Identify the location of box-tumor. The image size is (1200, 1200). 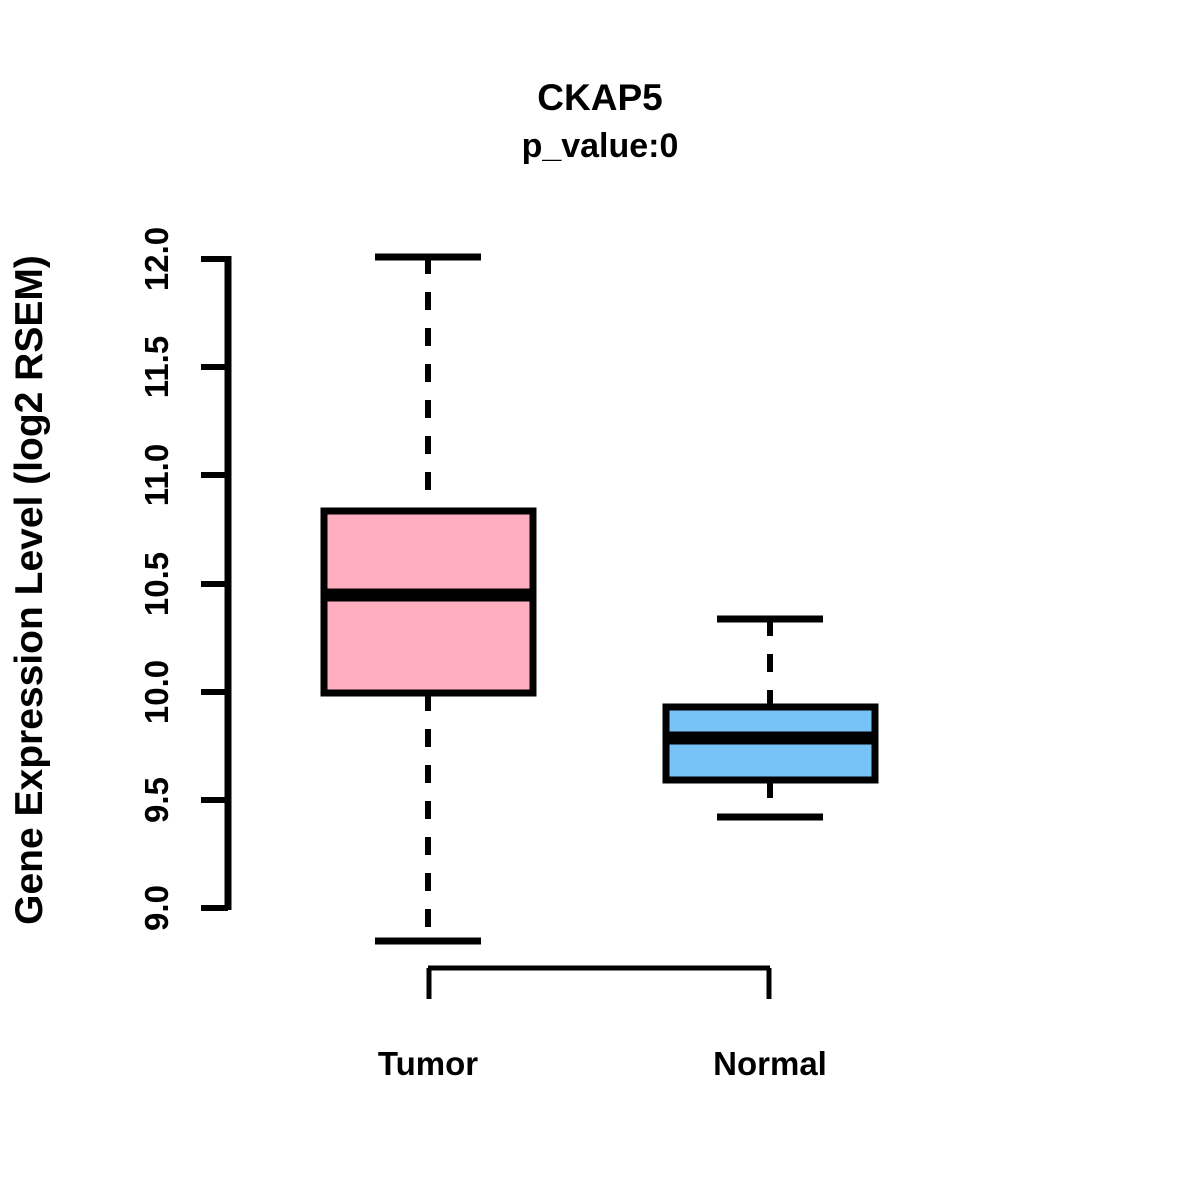
(428, 599).